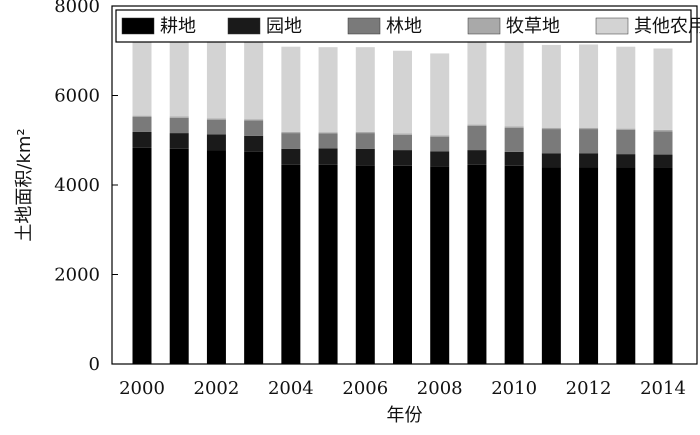  I want to click on y-axis: 0 2000 4000 6000 8000, so click(86, 187).